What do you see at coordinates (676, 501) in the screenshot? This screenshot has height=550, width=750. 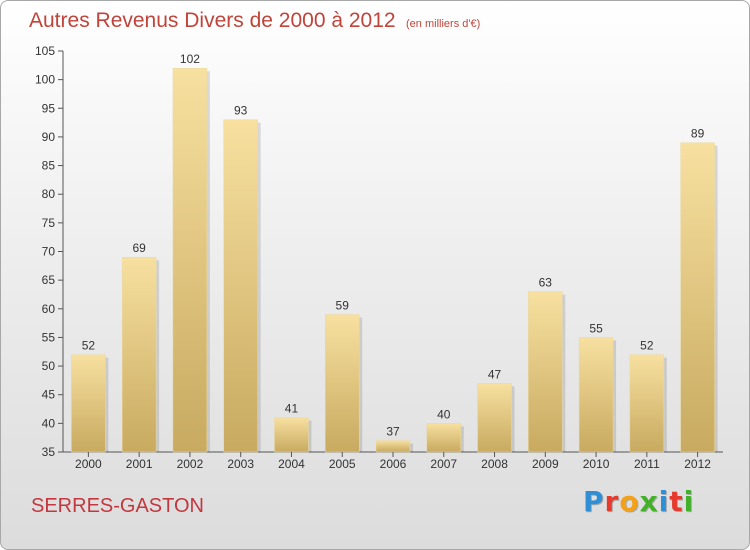 I see `logo-letter: t` at bounding box center [676, 501].